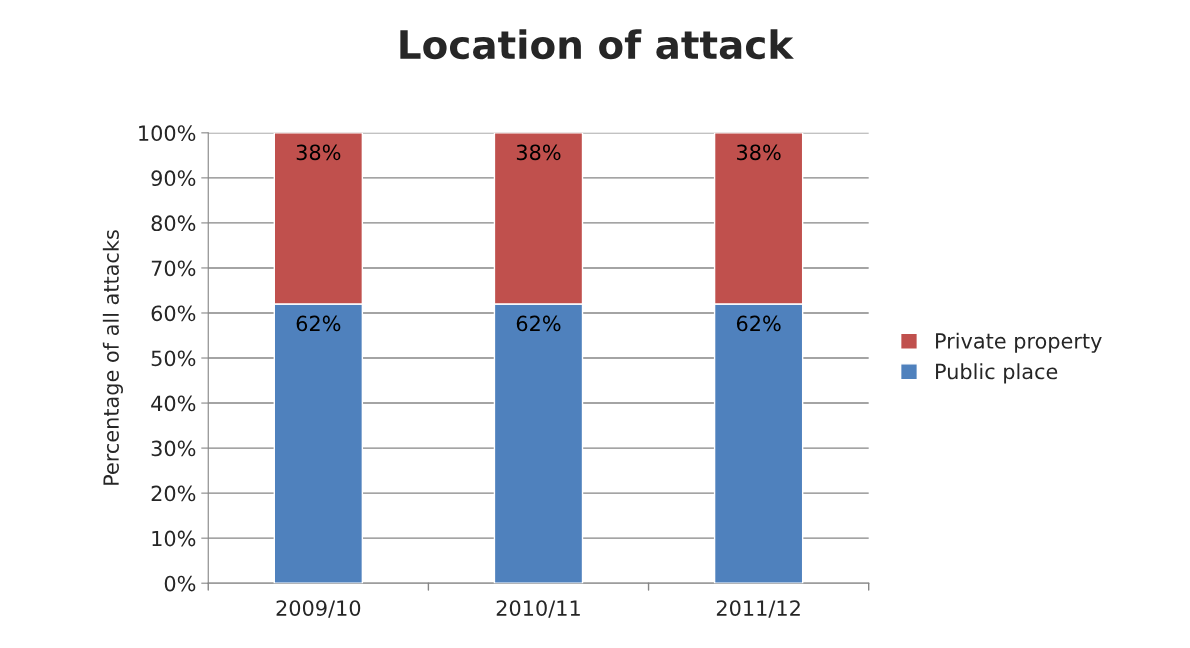 This screenshot has height=648, width=1190. What do you see at coordinates (180, 583) in the screenshot?
I see `y-tick-label: 0%` at bounding box center [180, 583].